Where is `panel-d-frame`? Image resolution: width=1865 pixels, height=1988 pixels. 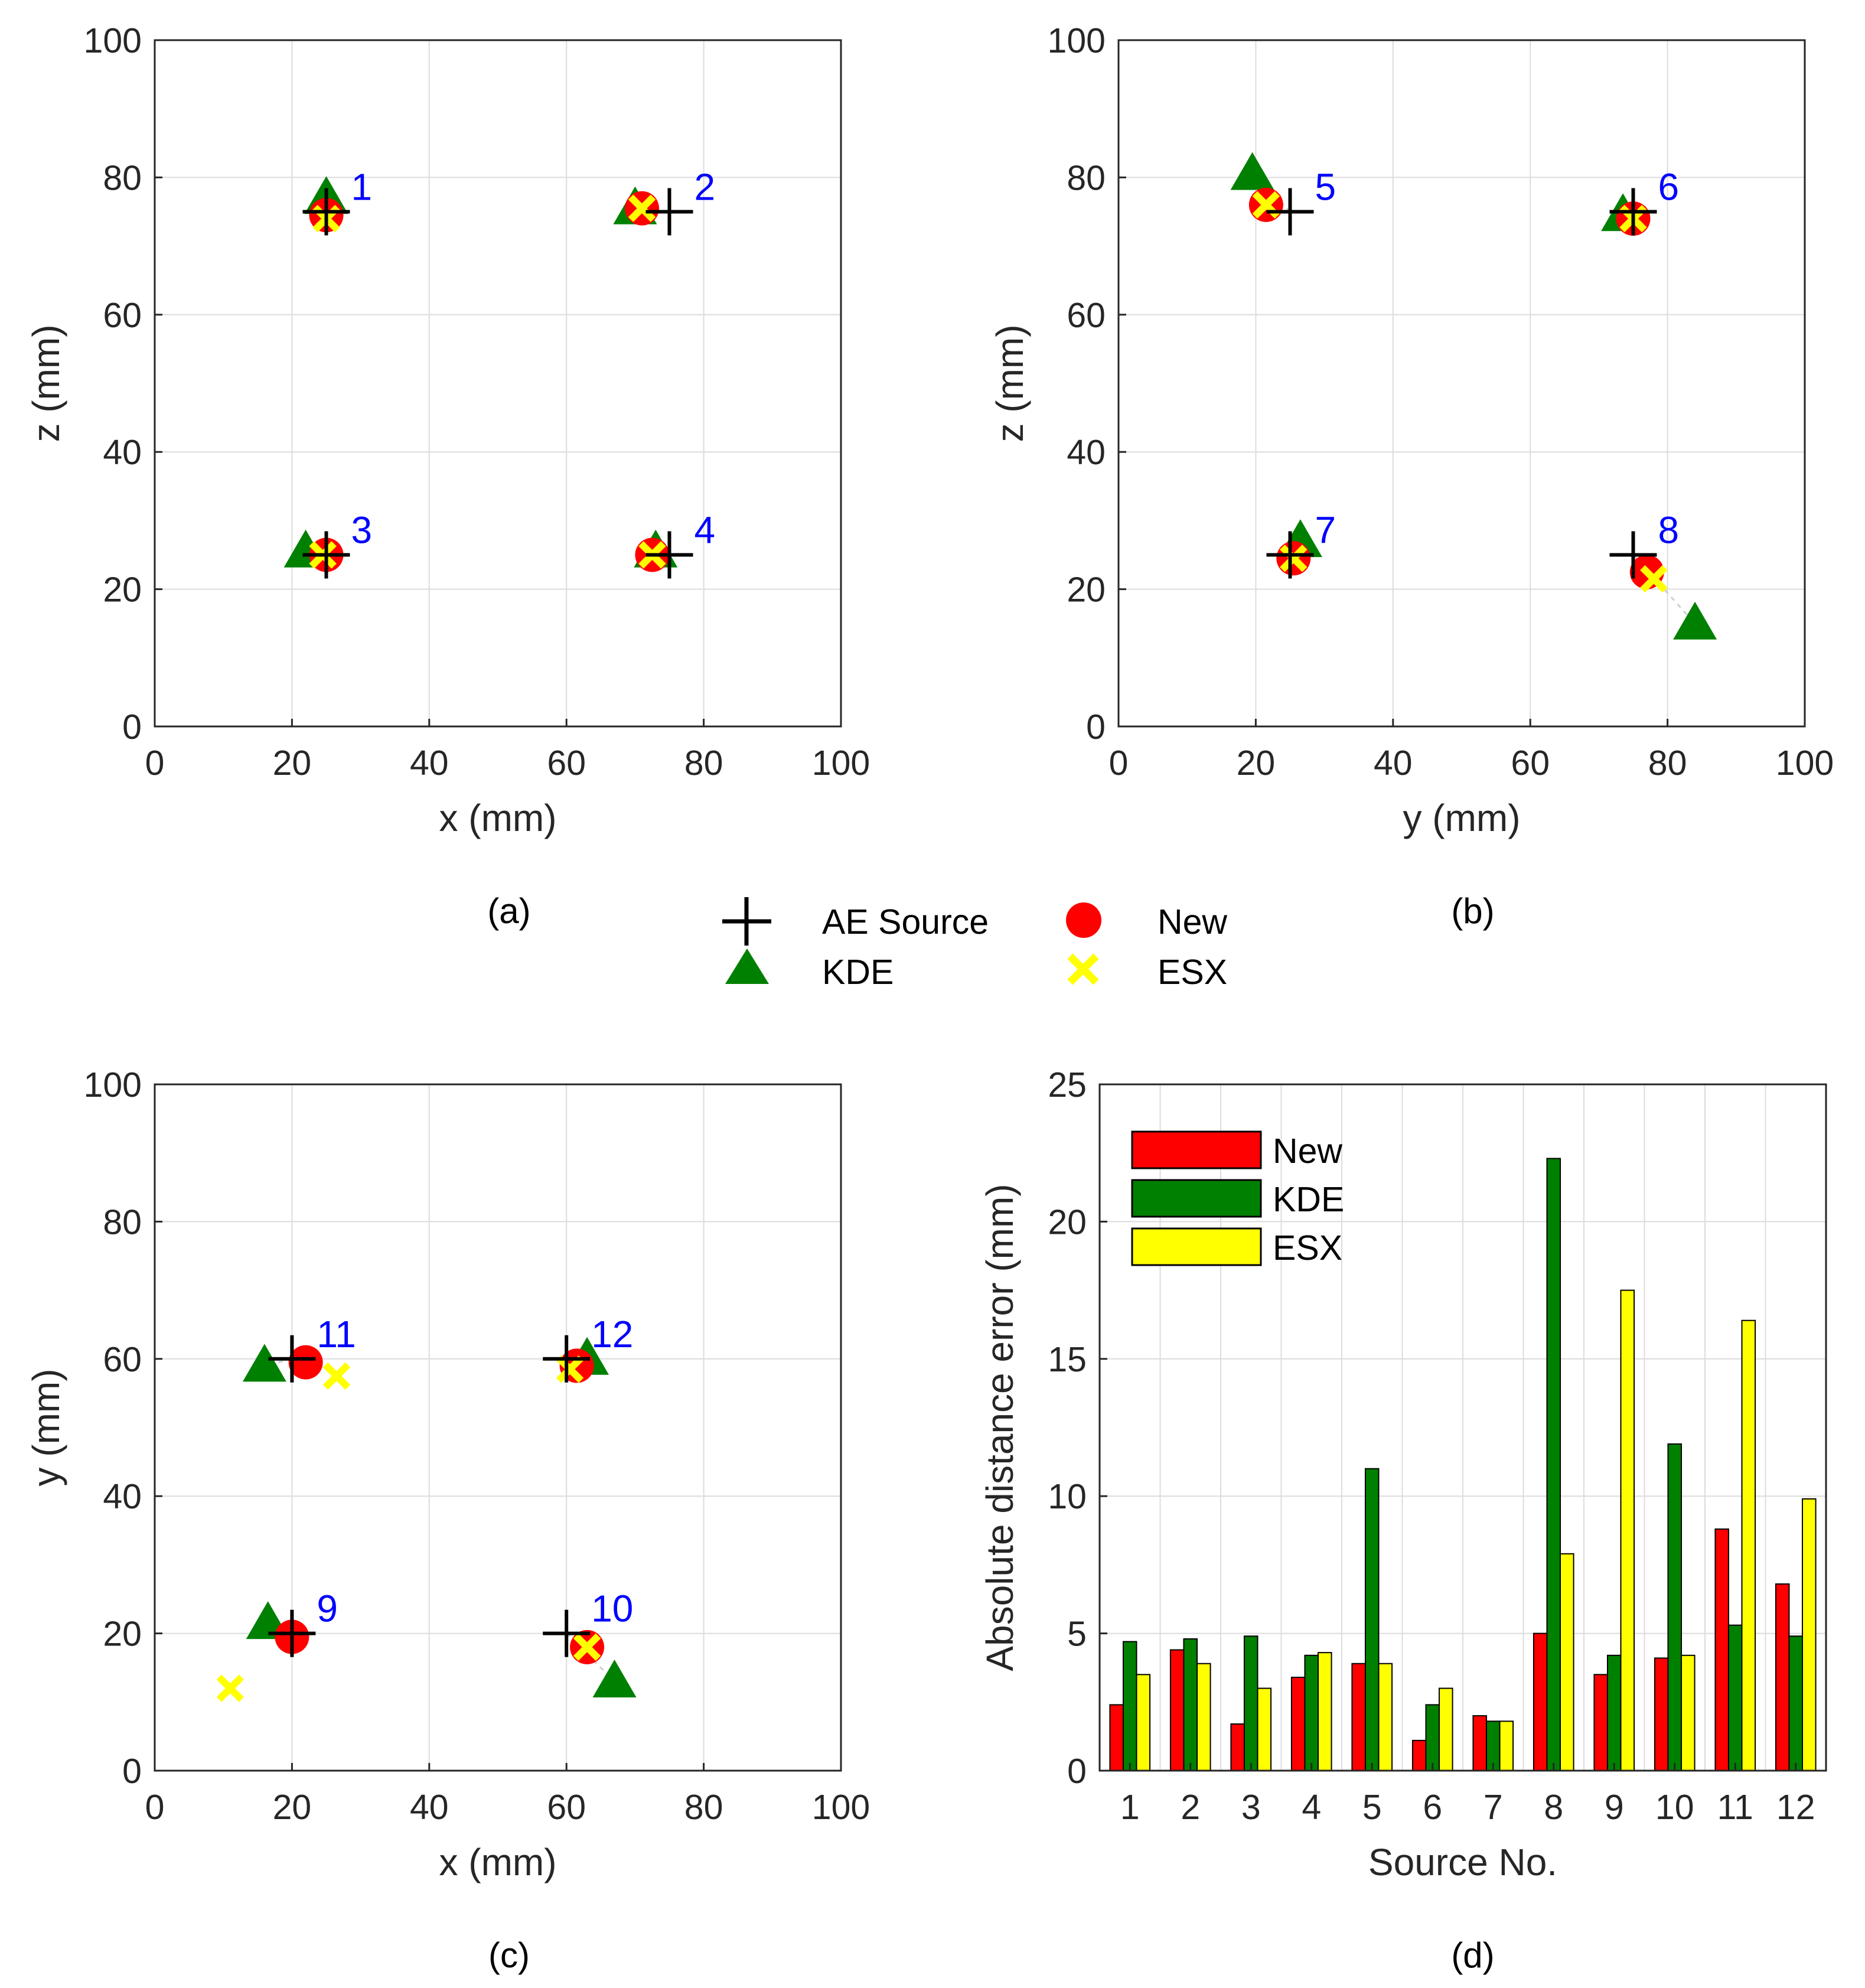
panel-d-frame is located at coordinates (1463, 1427).